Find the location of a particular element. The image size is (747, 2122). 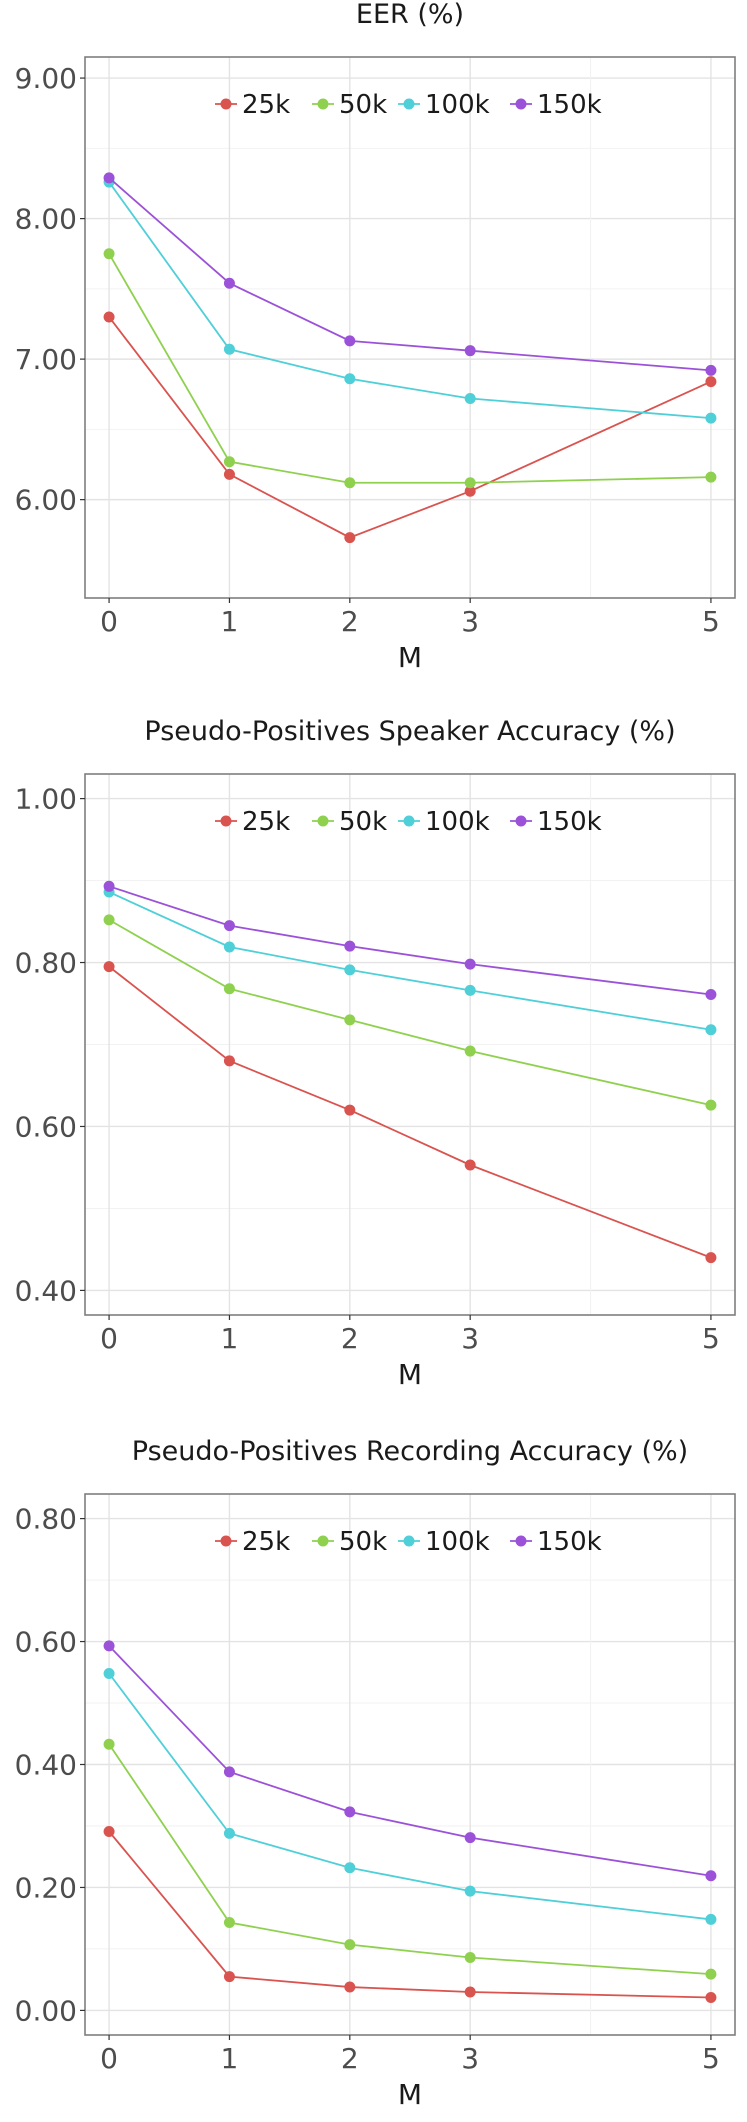

chart-title: Pseudo-Positives Speaker Accuracy (%) is located at coordinates (409, 731).